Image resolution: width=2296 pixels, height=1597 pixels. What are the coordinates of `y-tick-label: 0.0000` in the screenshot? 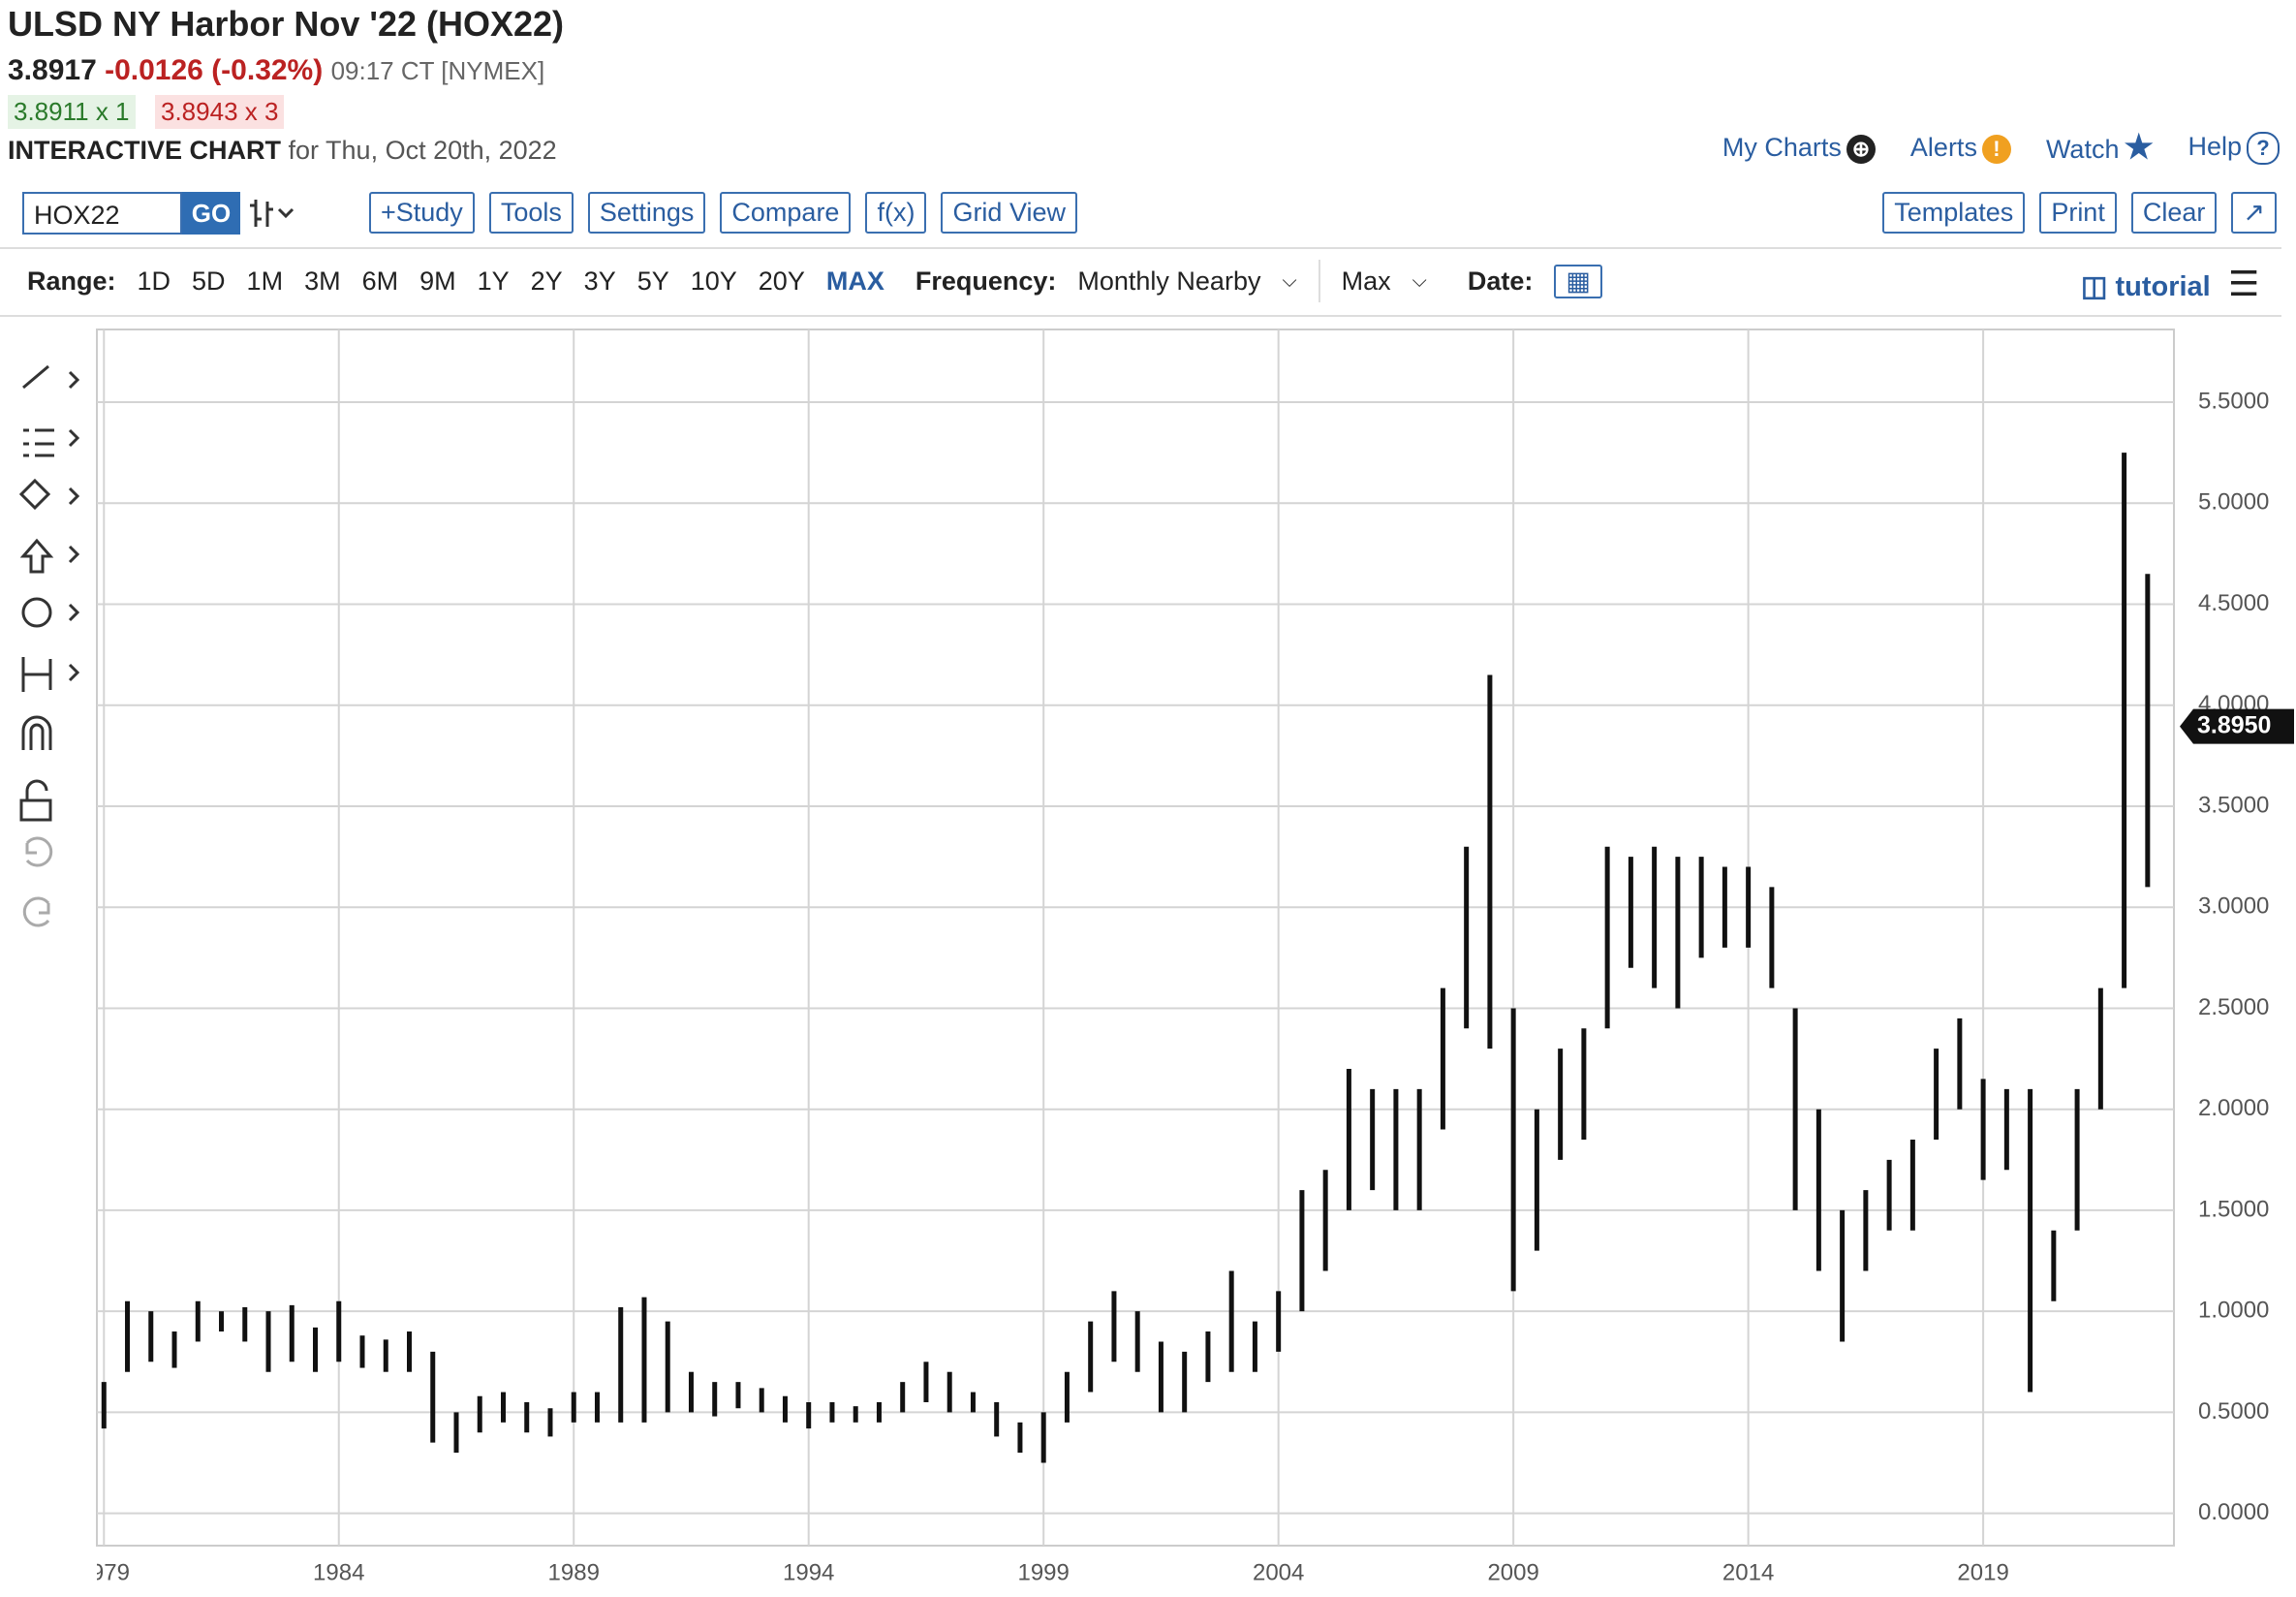 It's located at (2233, 1512).